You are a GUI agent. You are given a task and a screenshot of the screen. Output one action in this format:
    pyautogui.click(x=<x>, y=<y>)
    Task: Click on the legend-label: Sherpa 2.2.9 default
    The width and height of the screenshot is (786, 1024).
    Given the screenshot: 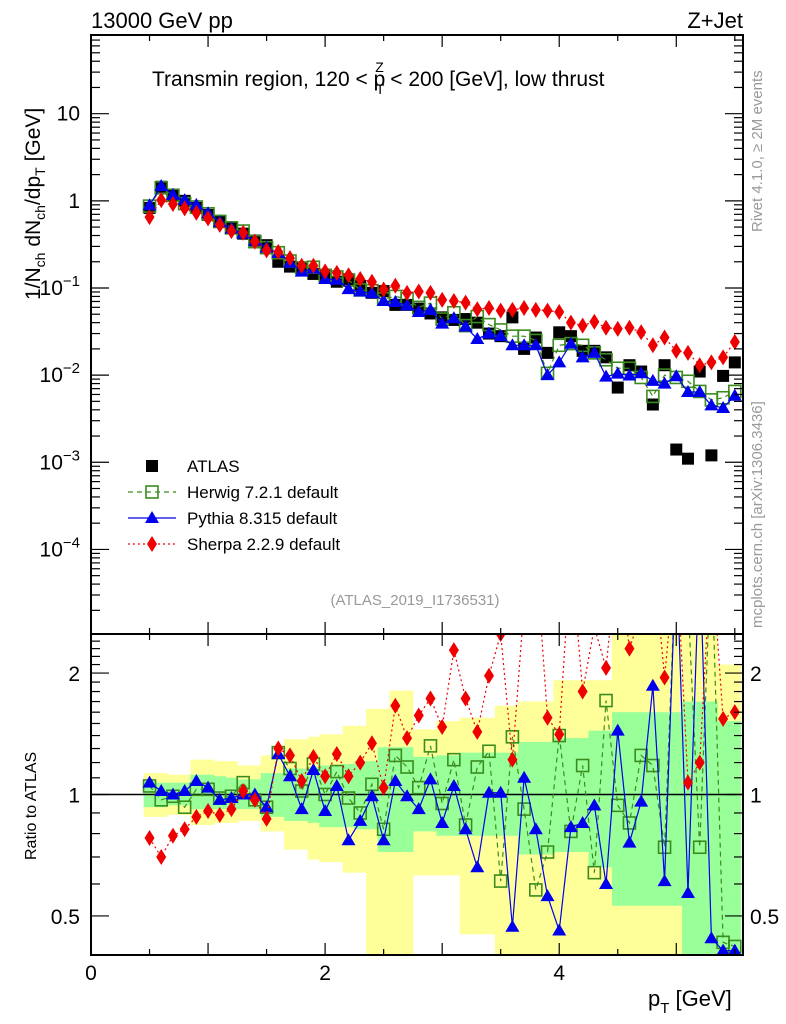 What is the action you would take?
    pyautogui.click(x=263, y=544)
    